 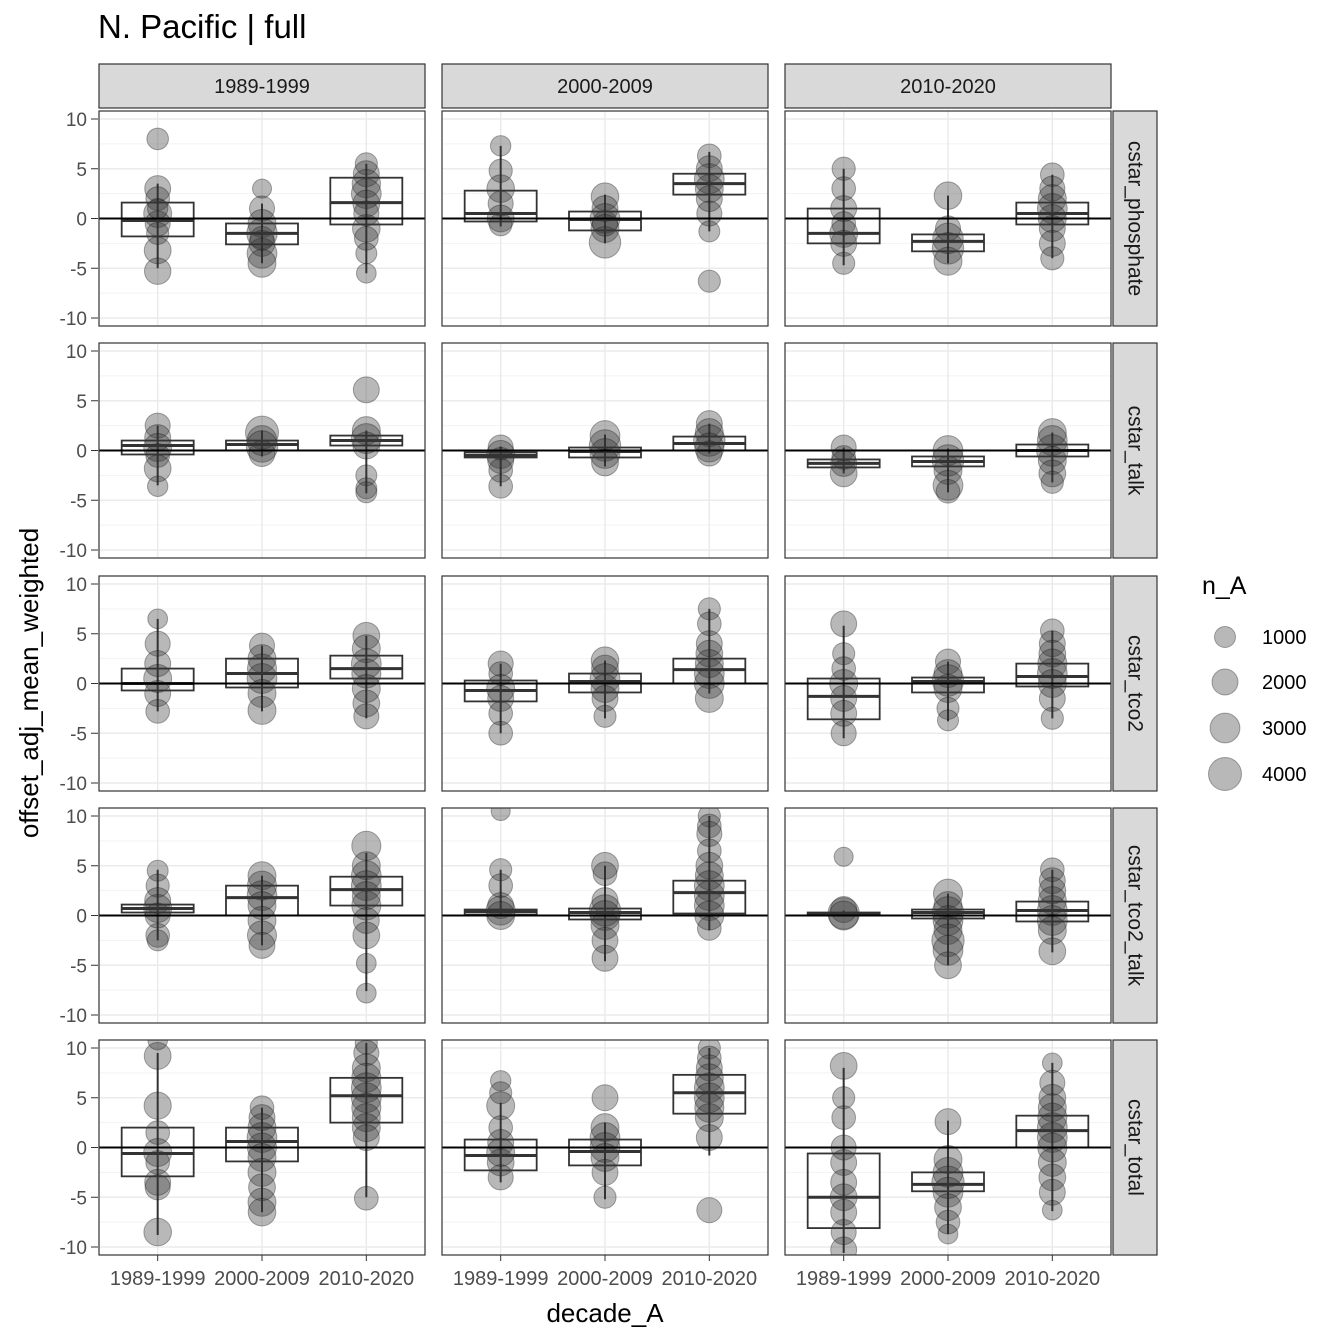 What do you see at coordinates (605, 1279) in the screenshot?
I see `x-tick-label: 2000-2009` at bounding box center [605, 1279].